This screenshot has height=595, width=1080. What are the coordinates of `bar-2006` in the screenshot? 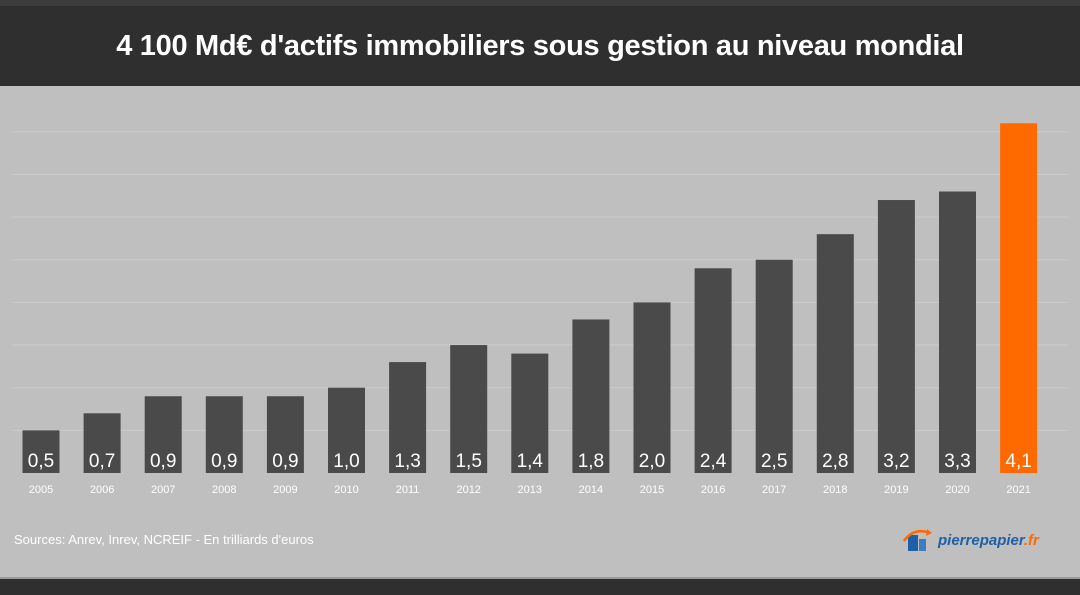 It's located at (102, 443).